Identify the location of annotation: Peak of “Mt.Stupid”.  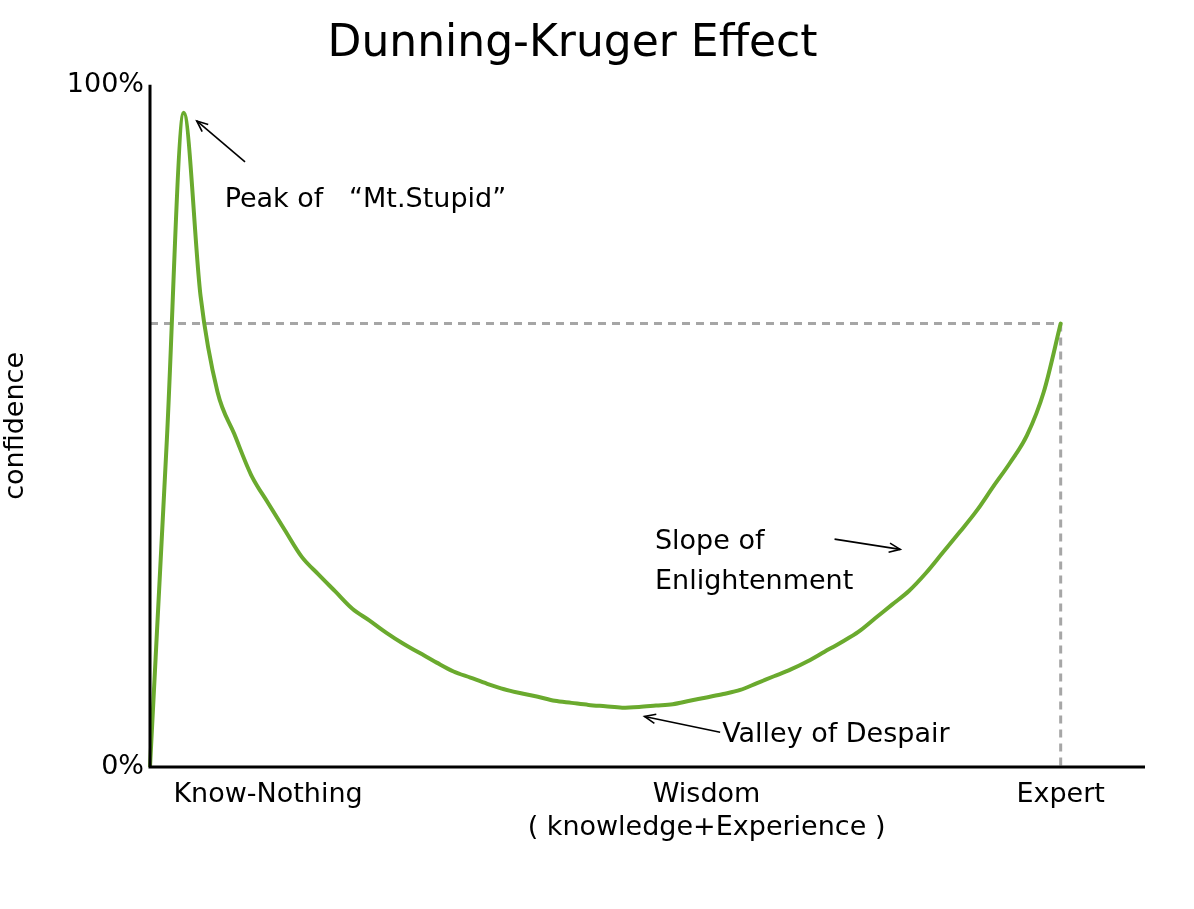
(365, 198).